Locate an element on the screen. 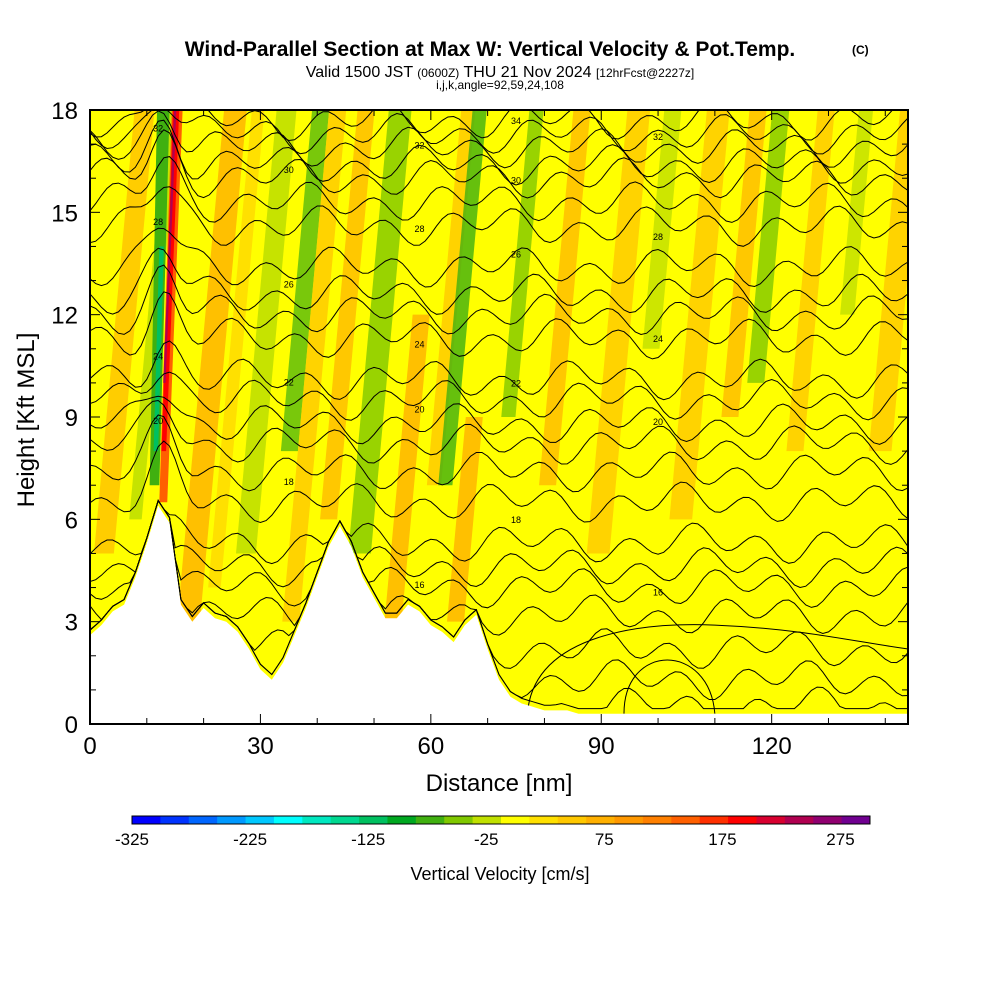  y-tick-label: 12 is located at coordinates (64, 316).